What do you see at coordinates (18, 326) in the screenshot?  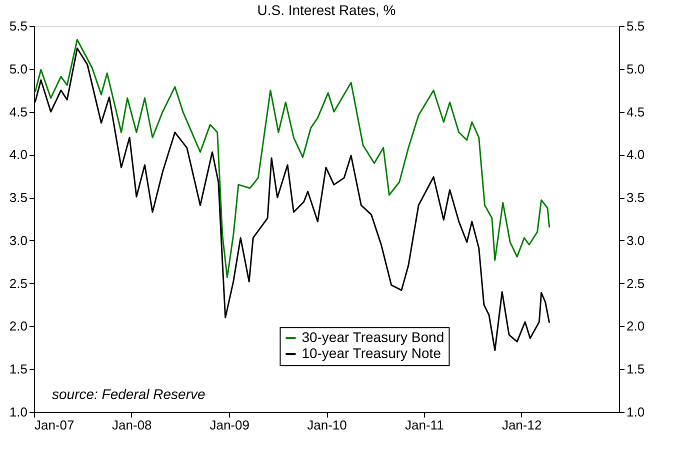 I see `y-tick-label: 2.0` at bounding box center [18, 326].